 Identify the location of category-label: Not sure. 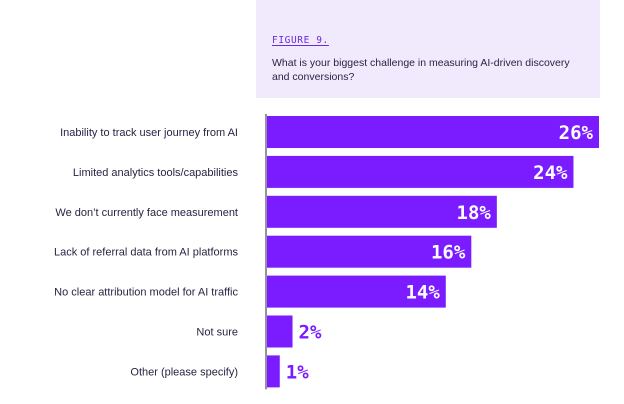
(217, 333).